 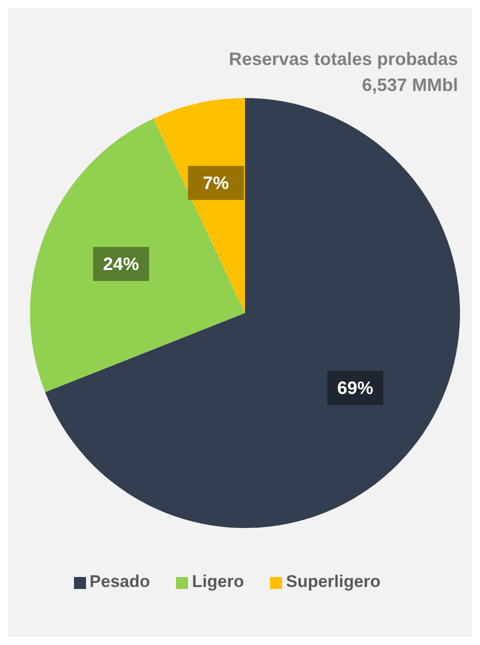 I want to click on data-label: 7%, so click(x=215, y=182).